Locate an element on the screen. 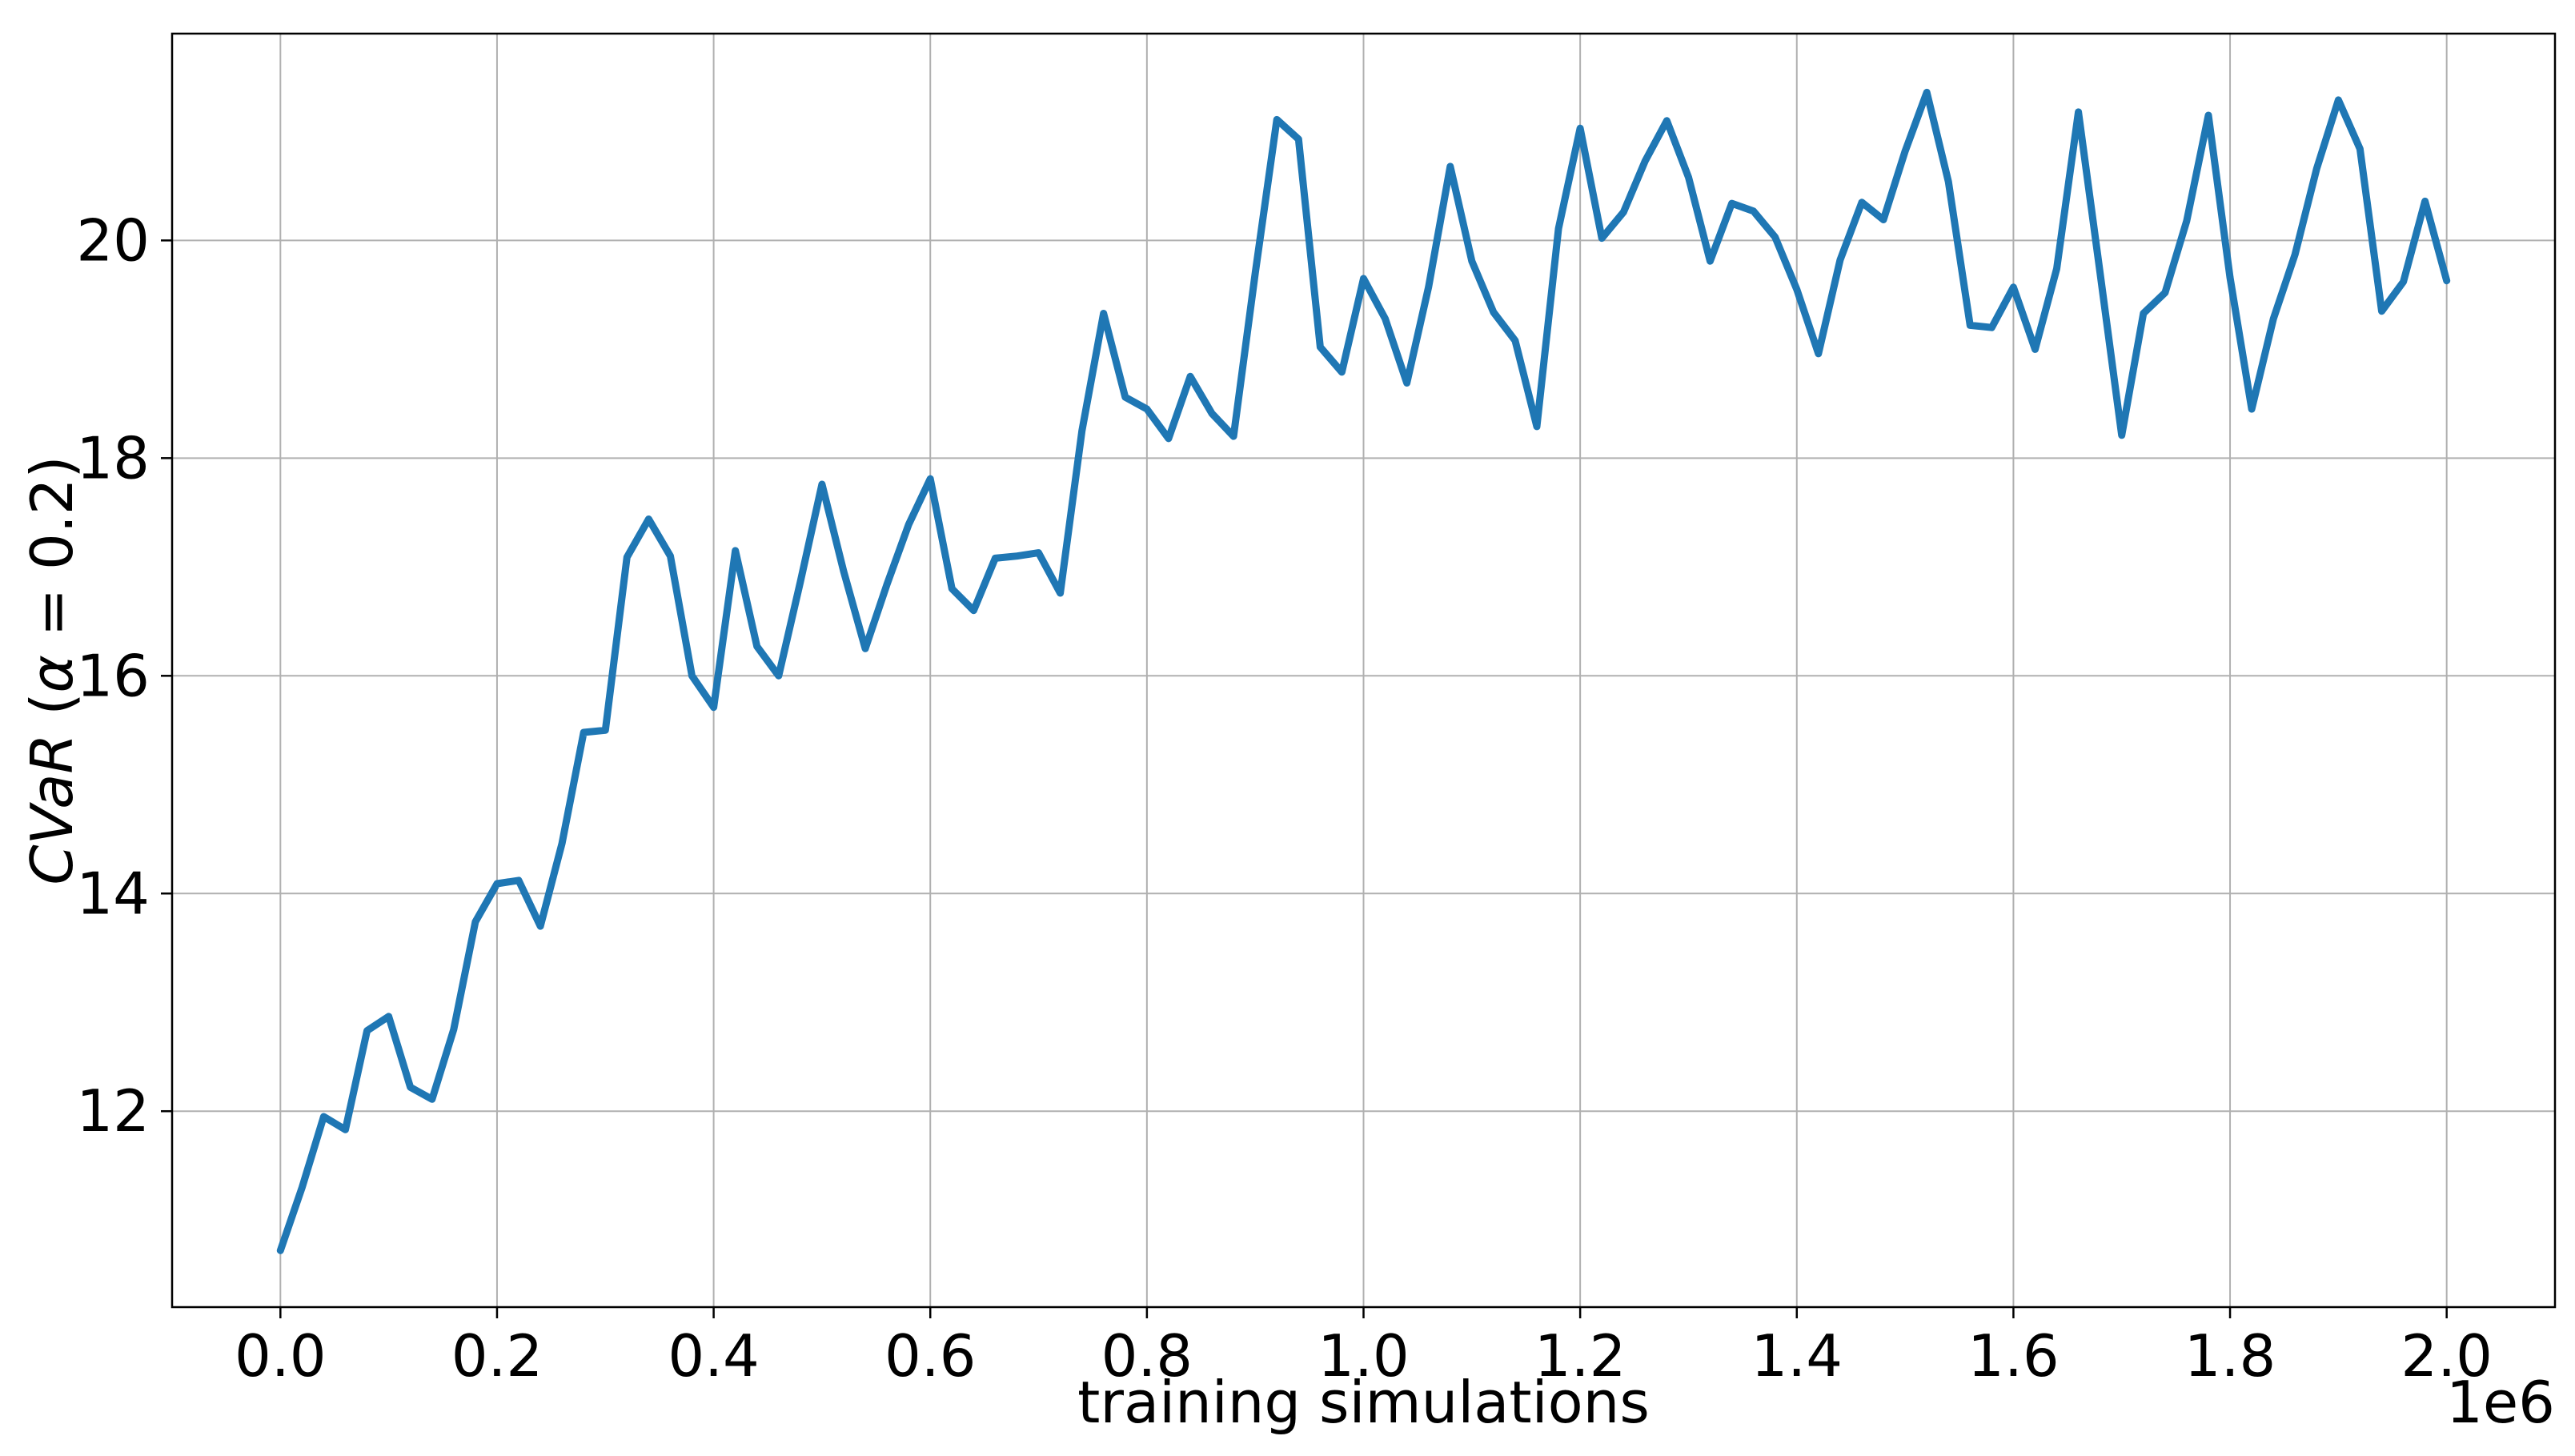 The image size is (2575, 1456). y-axis-ticks: 12 14 16 18 20 is located at coordinates (124, 676).